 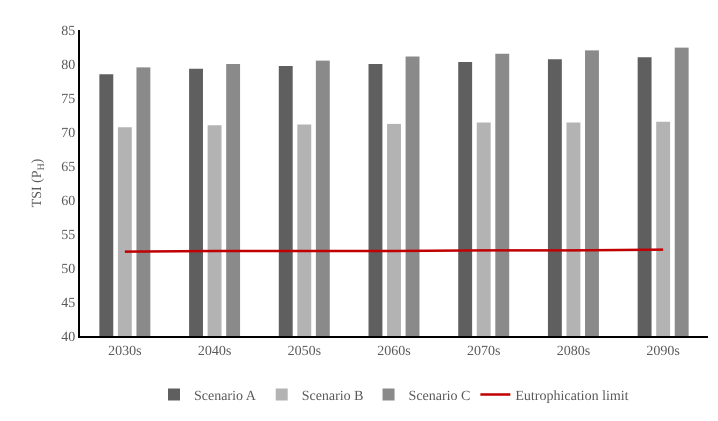 What do you see at coordinates (68, 337) in the screenshot?
I see `y-tick-label: 40` at bounding box center [68, 337].